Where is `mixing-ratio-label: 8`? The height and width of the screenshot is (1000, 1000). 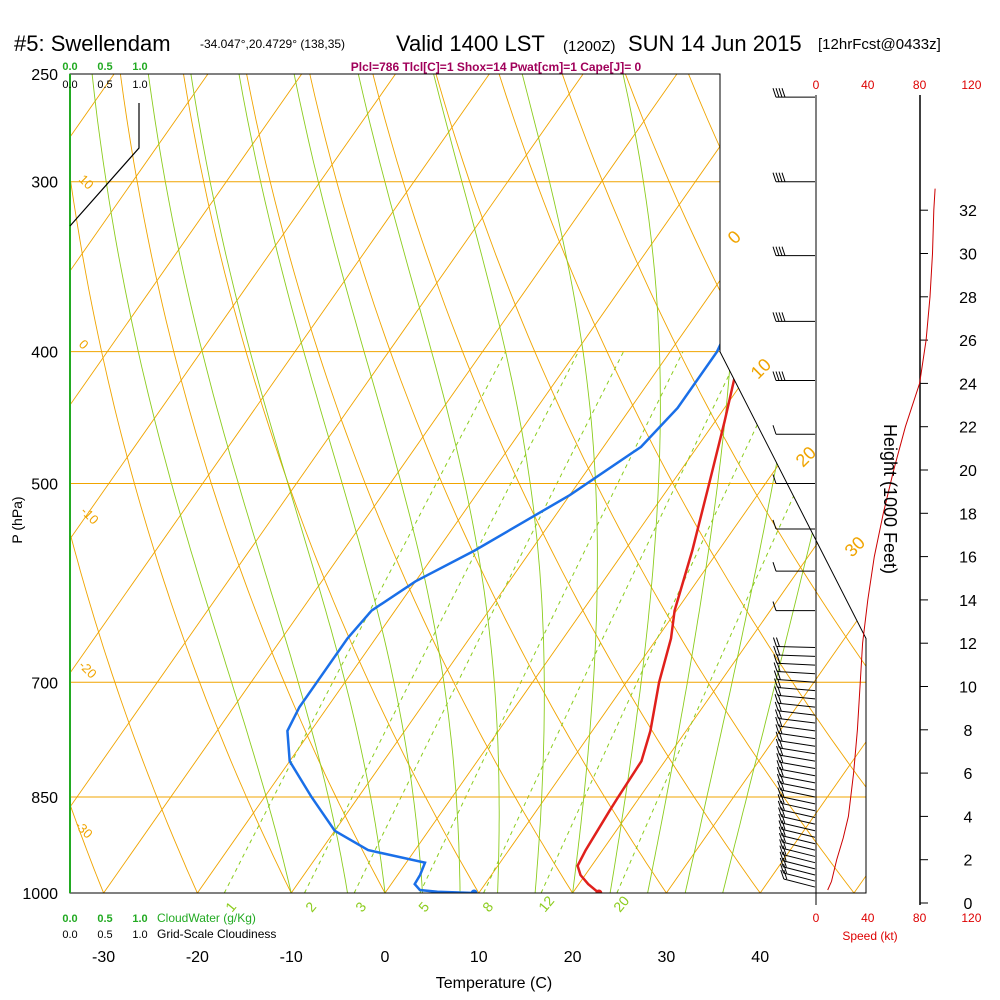 mixing-ratio-label: 8 is located at coordinates (487, 907).